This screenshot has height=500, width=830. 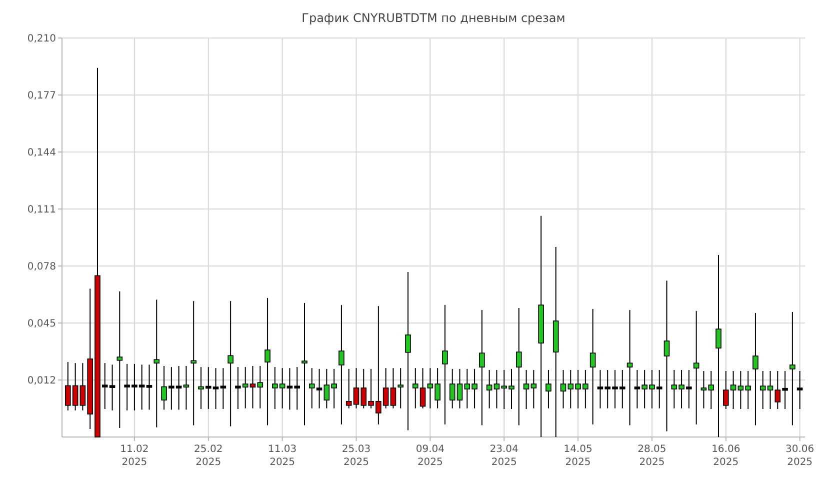 What do you see at coordinates (356, 456) in the screenshot?
I see `x-tick-label: 25.03 2025` at bounding box center [356, 456].